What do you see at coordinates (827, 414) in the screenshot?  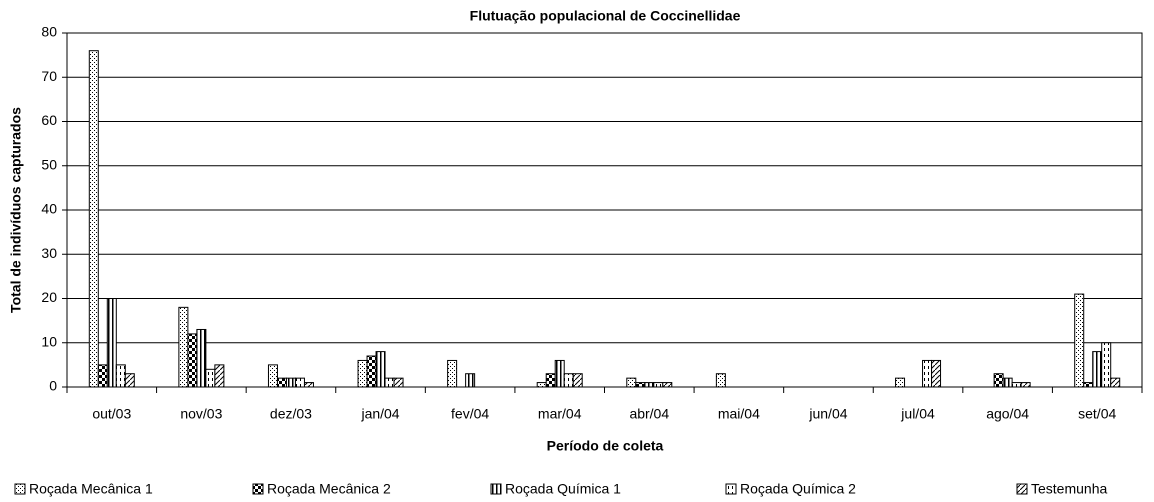 I see `x-tick-label: jun/04` at bounding box center [827, 414].